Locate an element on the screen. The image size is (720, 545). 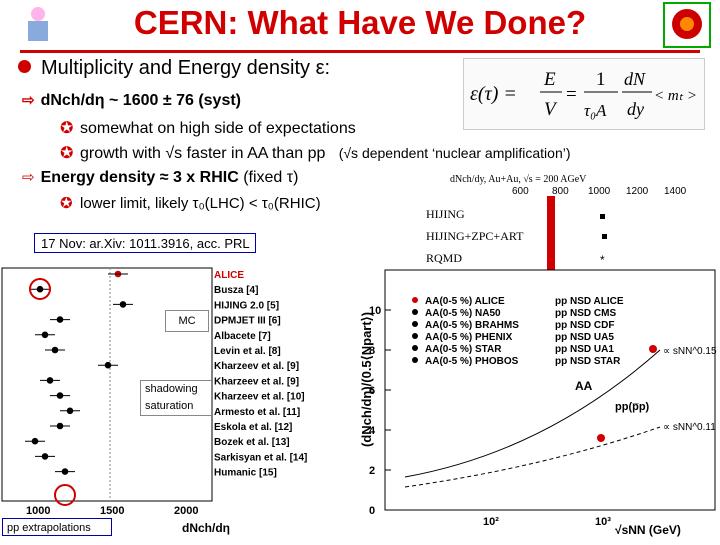
legend-pp: pp NSD ALICE is located at coordinates (589, 301).